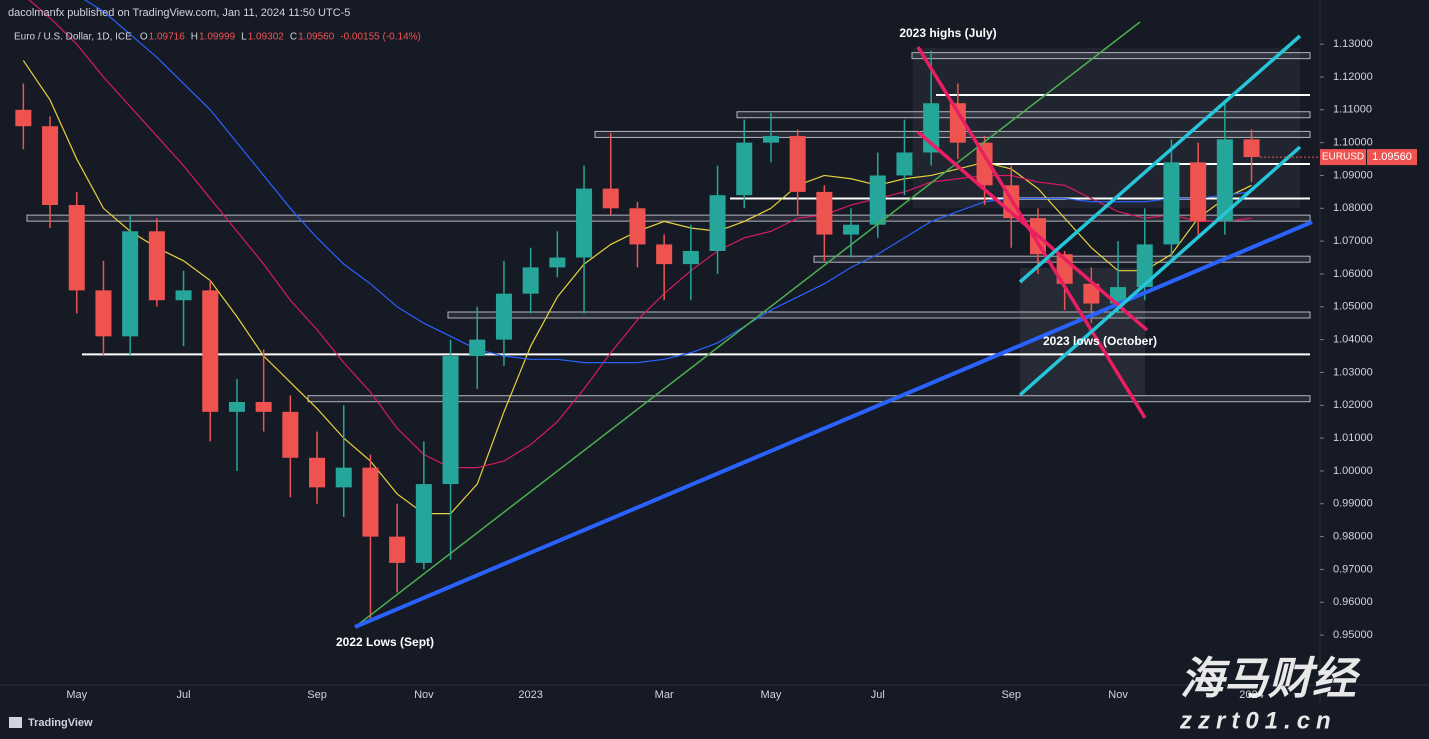 This screenshot has height=739, width=1429. Describe the element at coordinates (1353, 569) in the screenshot. I see `y-tick-label: 0.97000` at that location.